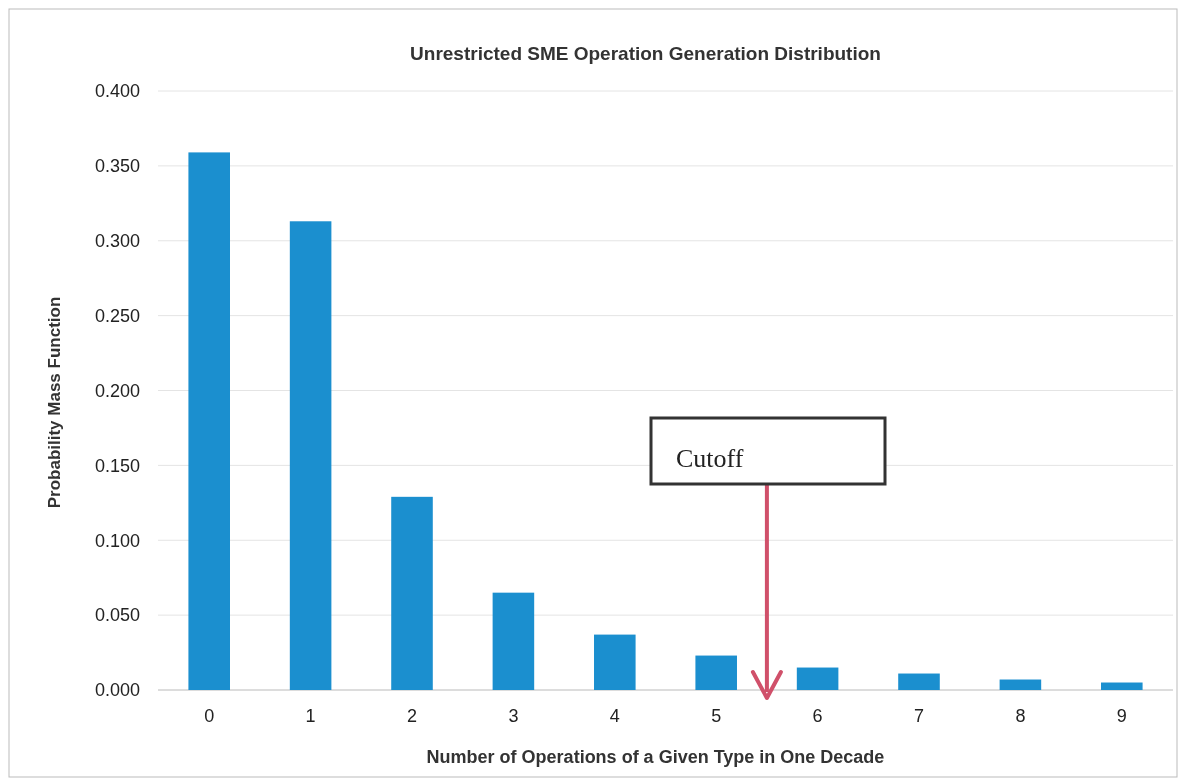 The width and height of the screenshot is (1178, 779). Describe the element at coordinates (716, 716) in the screenshot. I see `x-tick-label: 5` at that location.